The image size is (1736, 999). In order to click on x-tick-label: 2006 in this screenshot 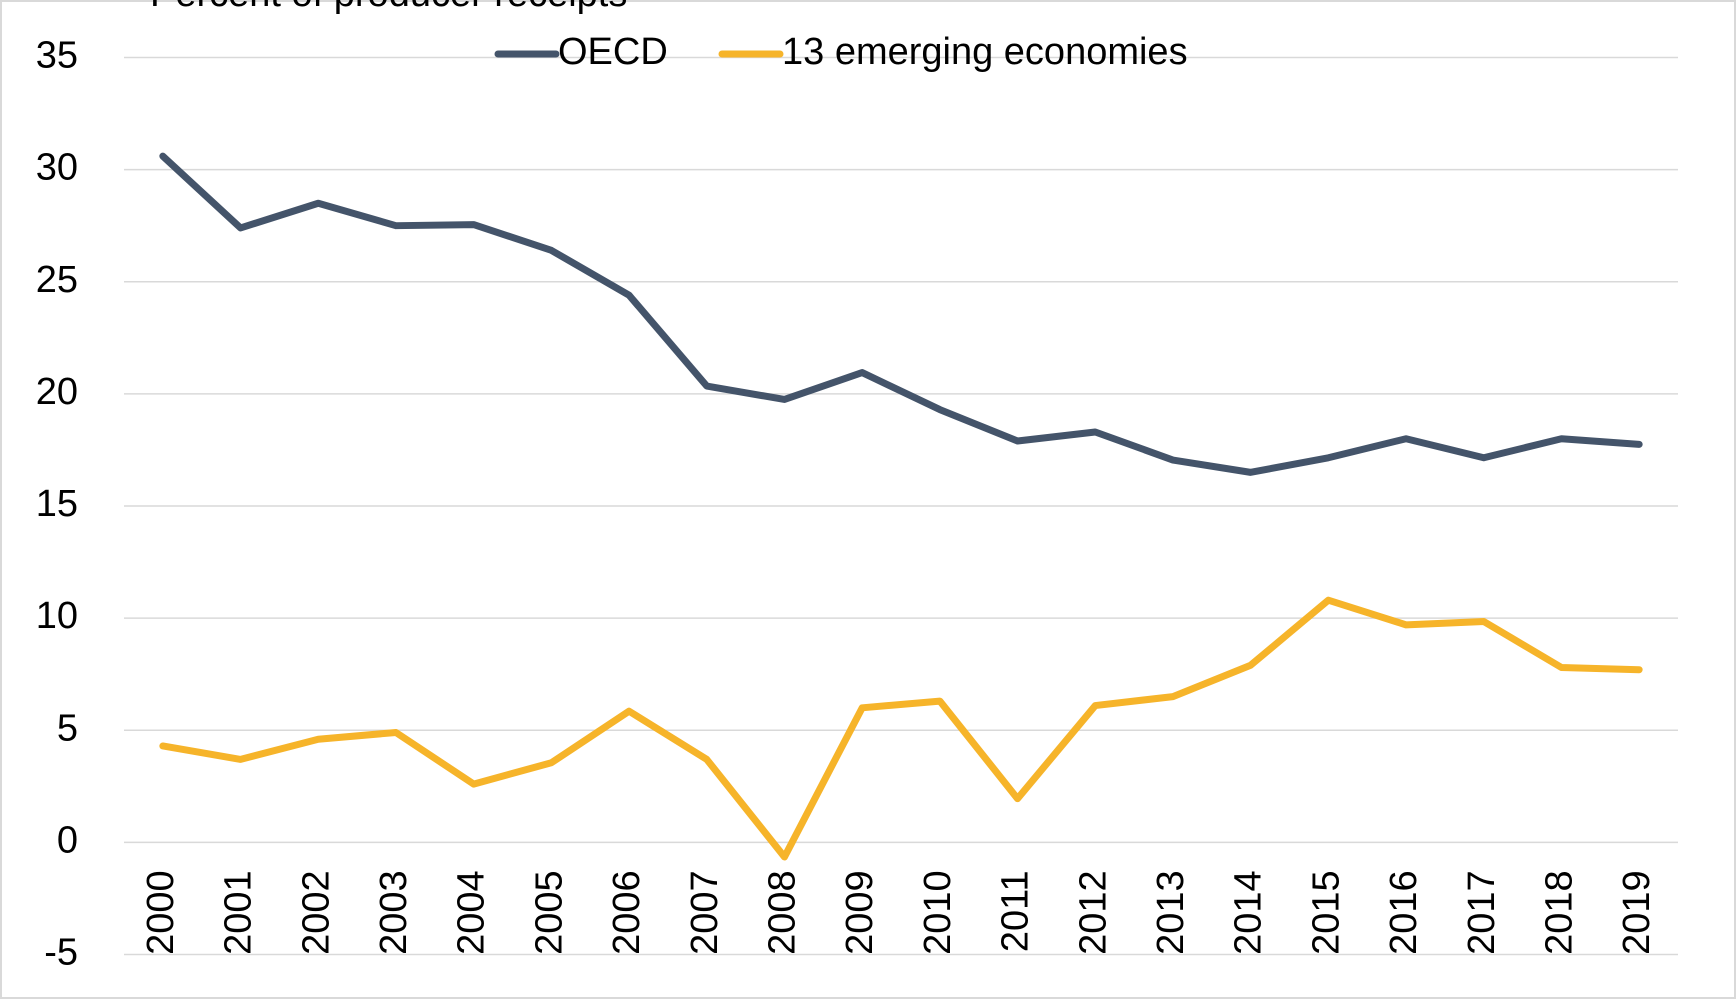, I will do `click(627, 912)`.